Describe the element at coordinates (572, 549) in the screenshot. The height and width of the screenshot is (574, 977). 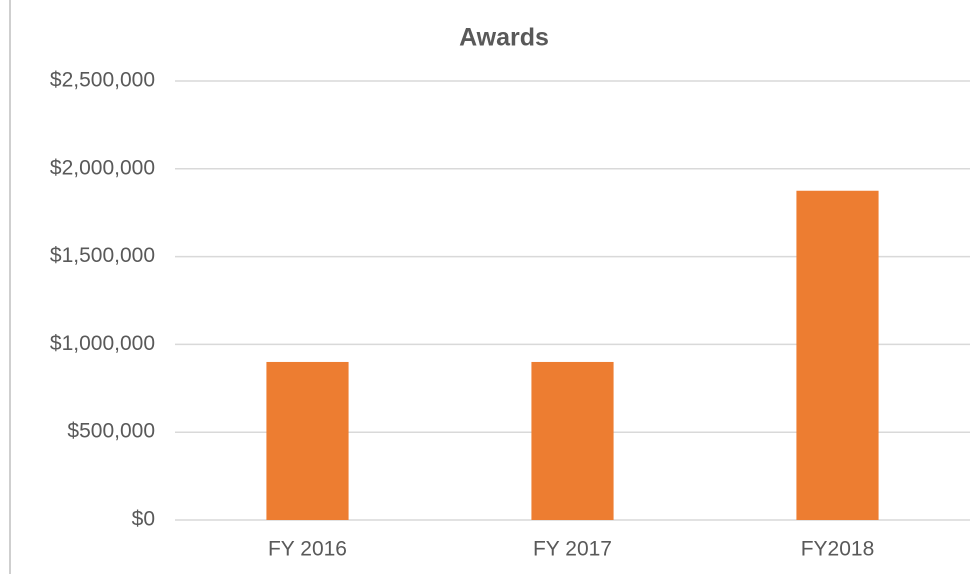
I see `x-tick-label: FY 2017` at that location.